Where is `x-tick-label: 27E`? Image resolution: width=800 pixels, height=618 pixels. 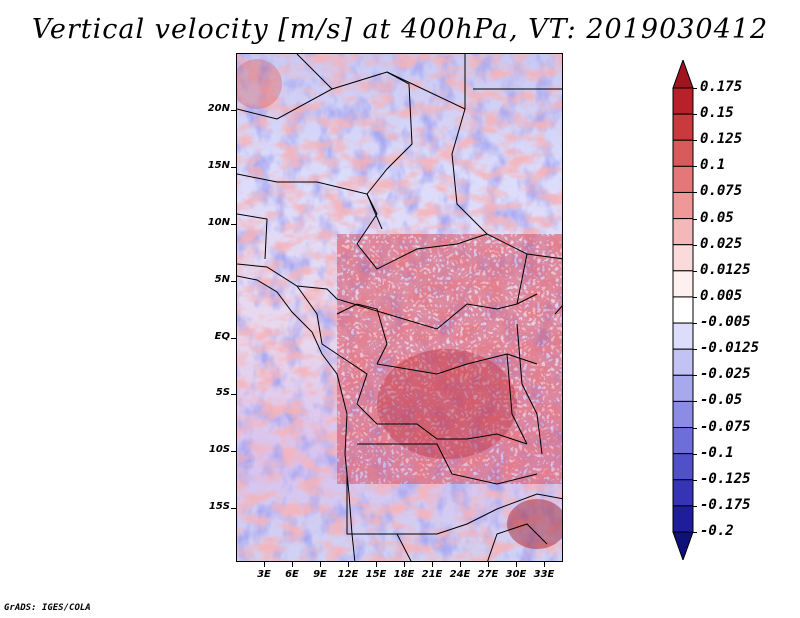 x-tick-label: 27E is located at coordinates (488, 574).